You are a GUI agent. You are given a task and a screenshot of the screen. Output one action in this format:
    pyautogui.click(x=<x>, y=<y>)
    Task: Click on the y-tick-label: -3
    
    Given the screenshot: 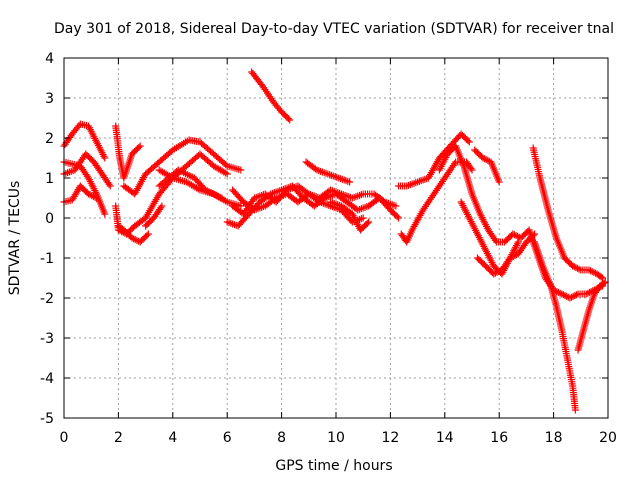 What is the action you would take?
    pyautogui.click(x=47, y=339)
    